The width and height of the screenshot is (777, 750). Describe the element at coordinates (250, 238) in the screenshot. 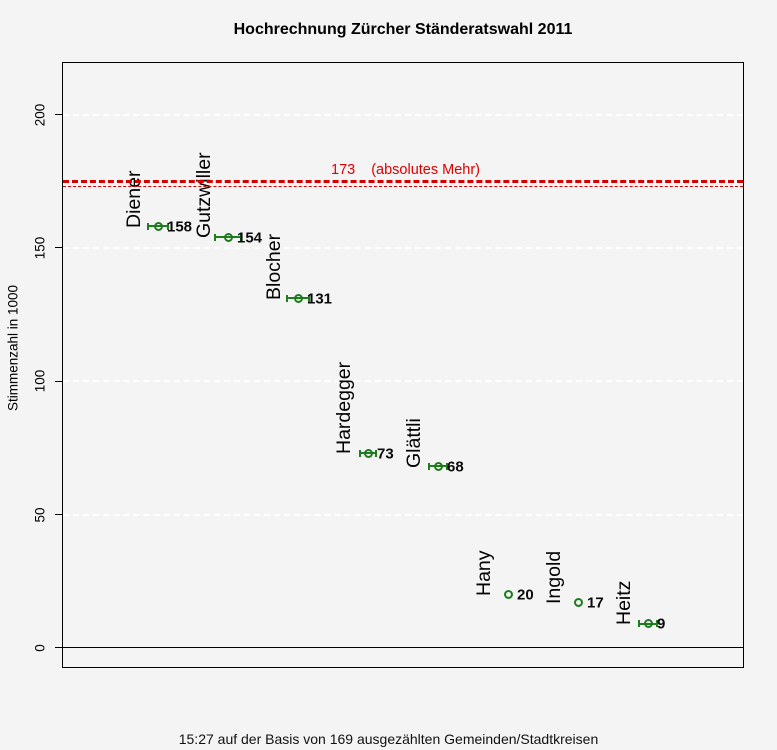

I see `candidate-value: 154` at that location.